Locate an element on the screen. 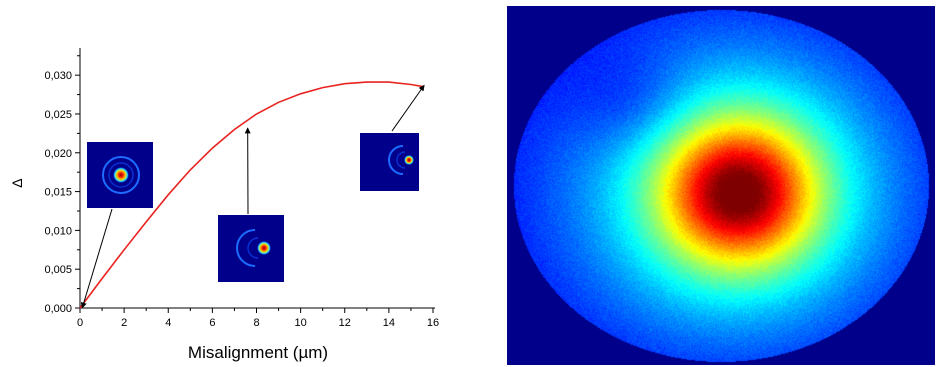  y-tick-label: 0,015 is located at coordinates (58, 193).